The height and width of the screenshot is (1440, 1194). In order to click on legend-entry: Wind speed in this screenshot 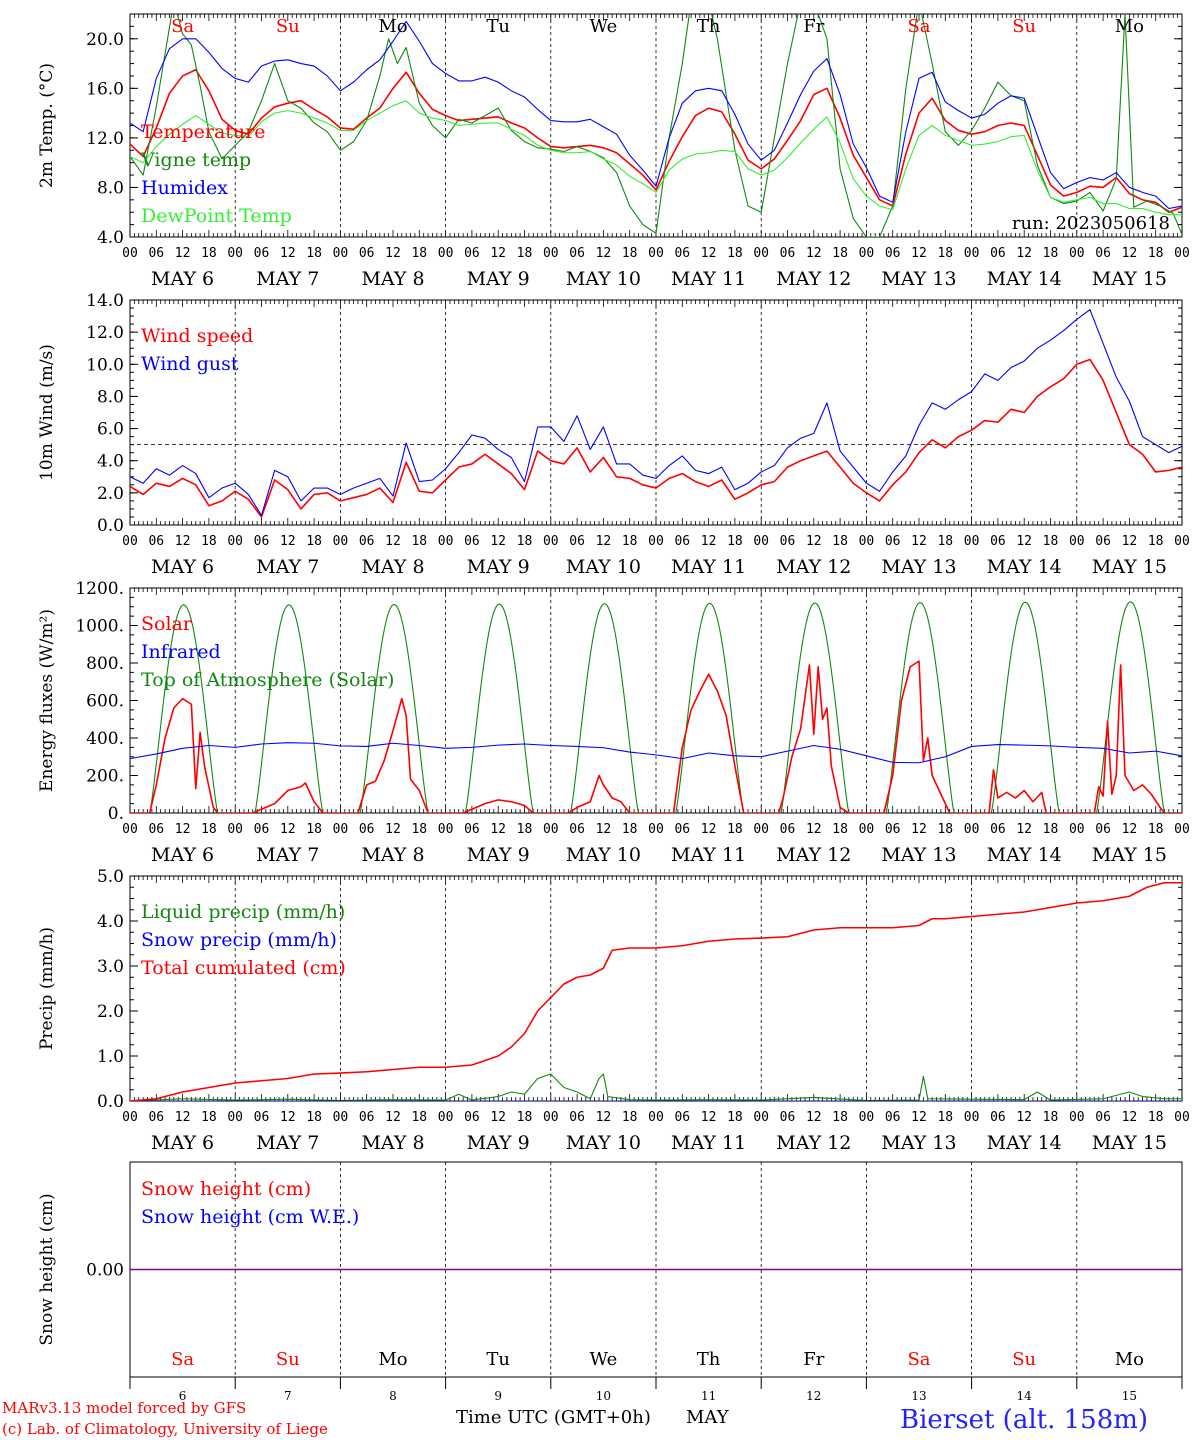, I will do `click(197, 336)`.